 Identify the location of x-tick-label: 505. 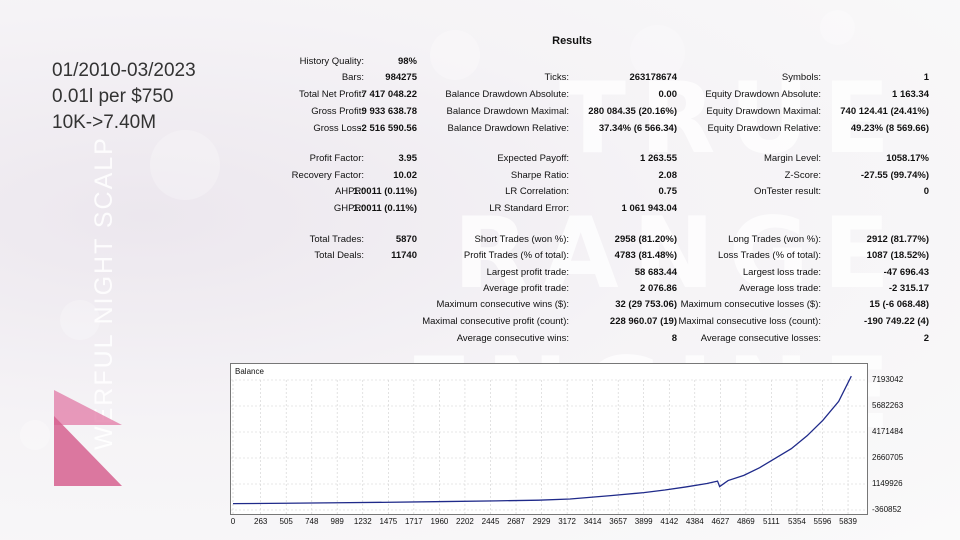
(286, 521).